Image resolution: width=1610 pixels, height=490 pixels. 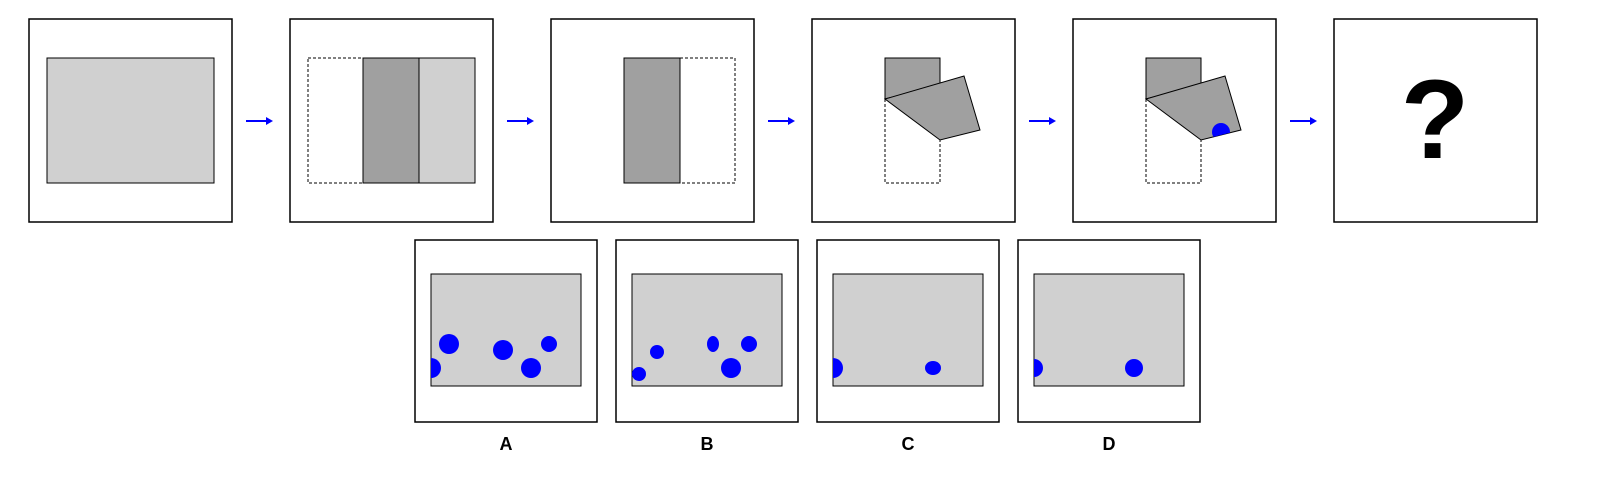 I want to click on option-b: B, so click(x=707, y=346).